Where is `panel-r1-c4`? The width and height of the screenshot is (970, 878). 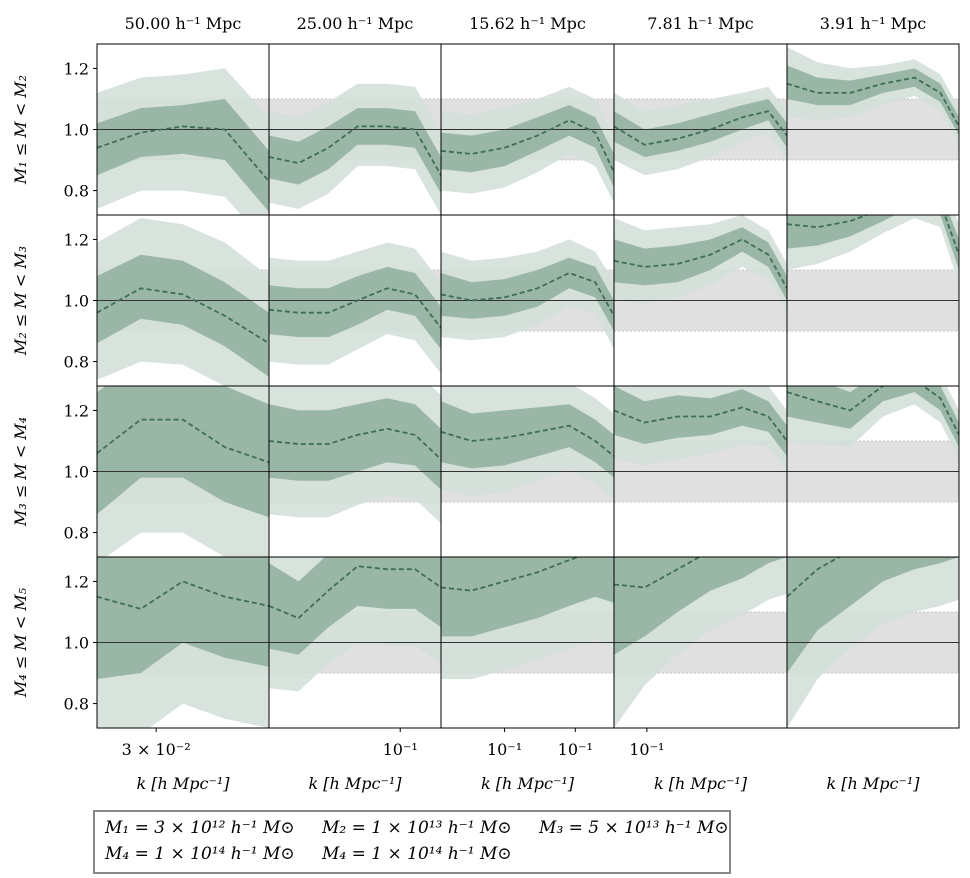
panel-r1-c4 is located at coordinates (700, 131).